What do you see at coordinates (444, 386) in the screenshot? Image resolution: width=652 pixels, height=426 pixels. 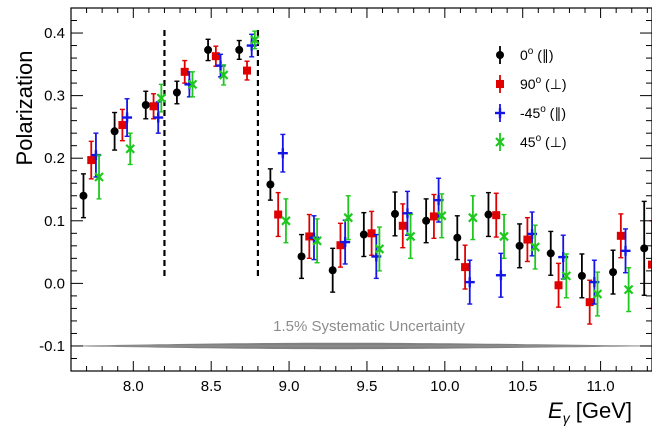 I see `x-tick-label: 10.0` at bounding box center [444, 386].